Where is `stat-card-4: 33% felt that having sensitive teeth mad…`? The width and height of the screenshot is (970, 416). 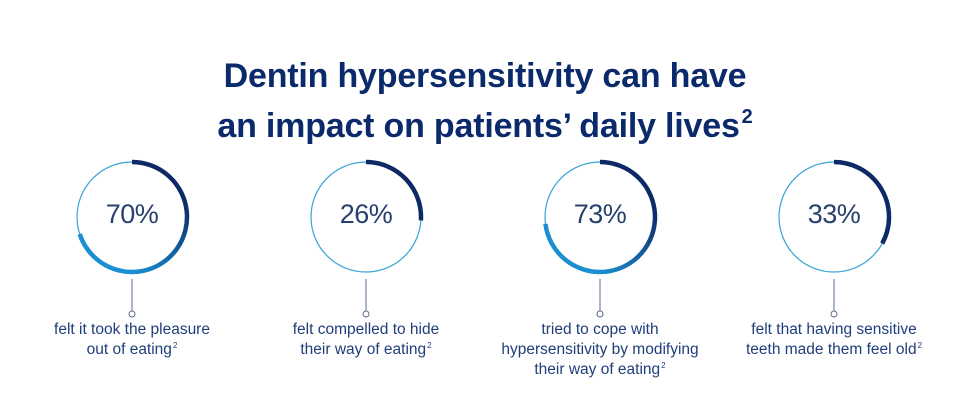
stat-card-4: 33% felt that having sensitive teeth mad… is located at coordinates (834, 280).